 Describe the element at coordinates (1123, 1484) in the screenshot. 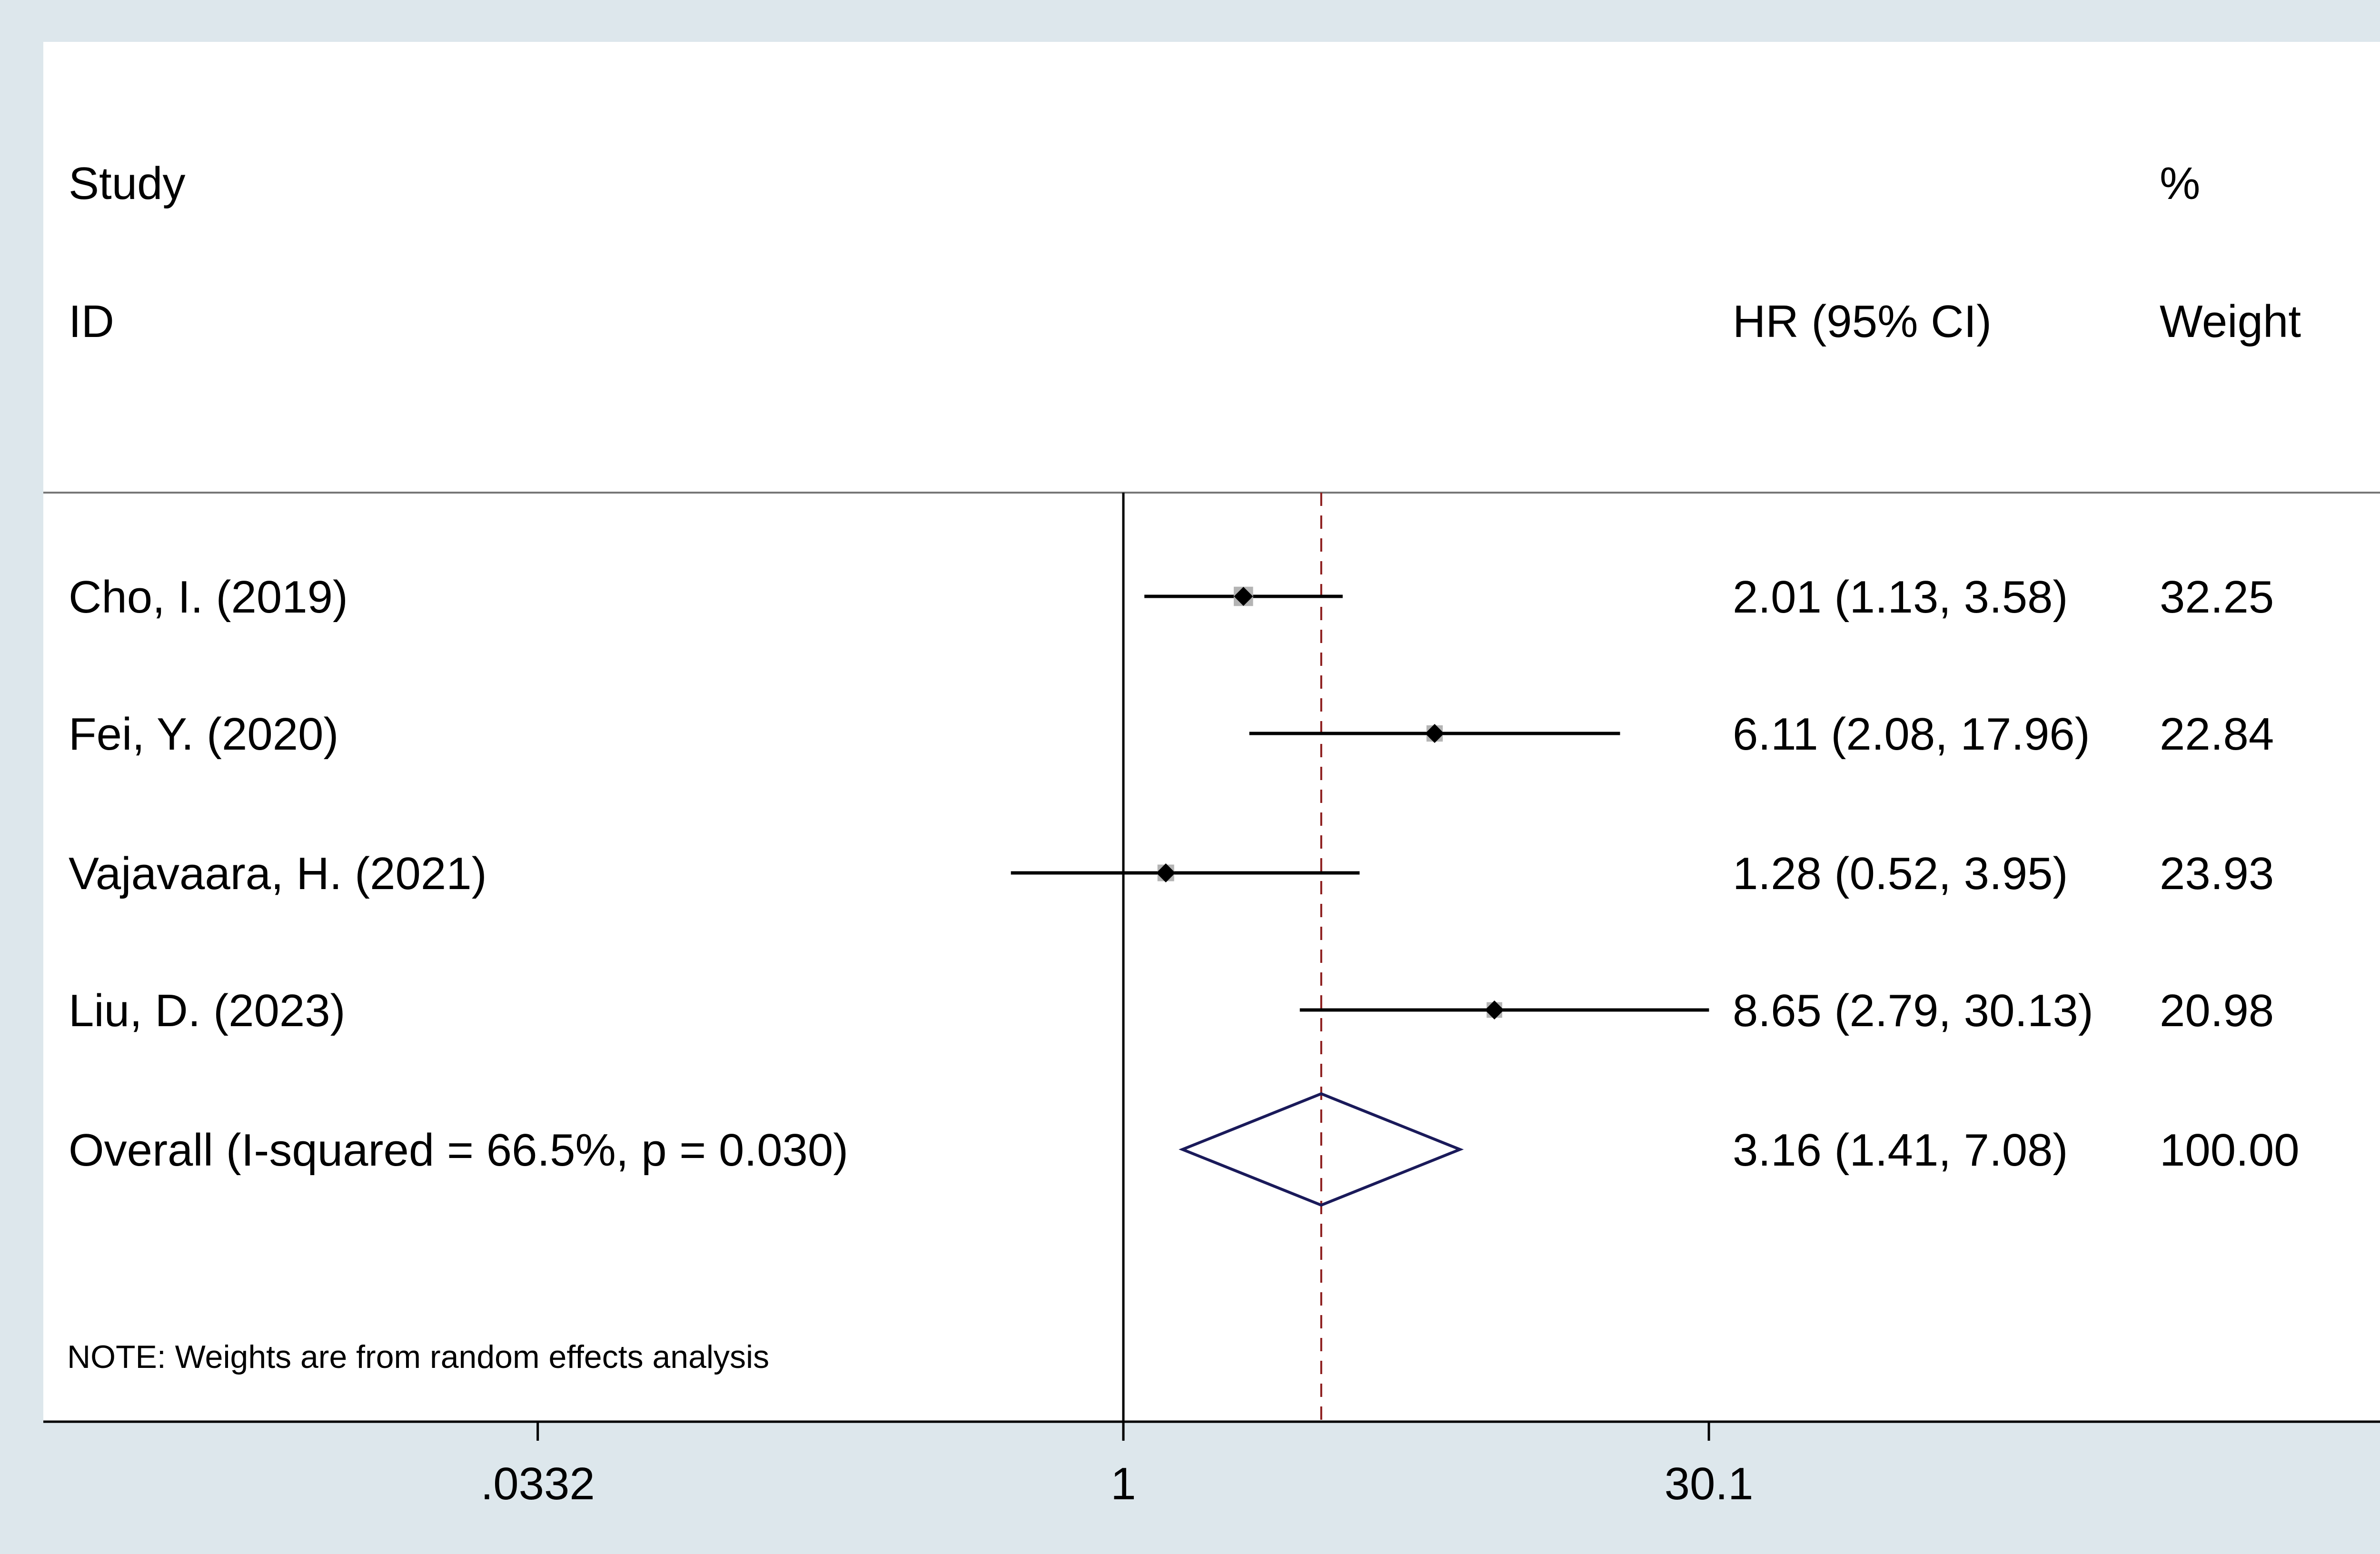

I see `x-tick-label: 1` at that location.